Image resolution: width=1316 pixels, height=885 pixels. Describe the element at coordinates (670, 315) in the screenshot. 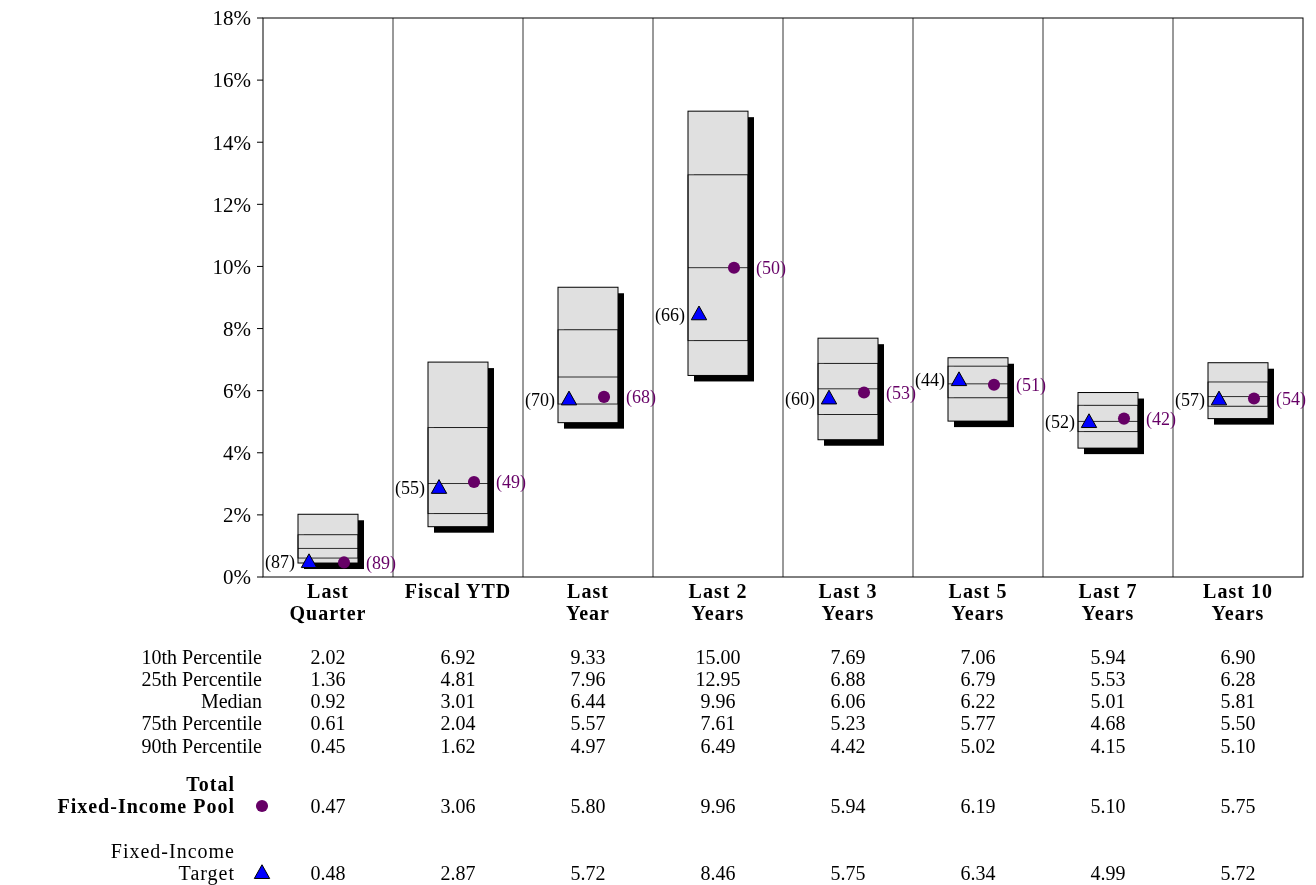

I see `annotation: (66)` at that location.